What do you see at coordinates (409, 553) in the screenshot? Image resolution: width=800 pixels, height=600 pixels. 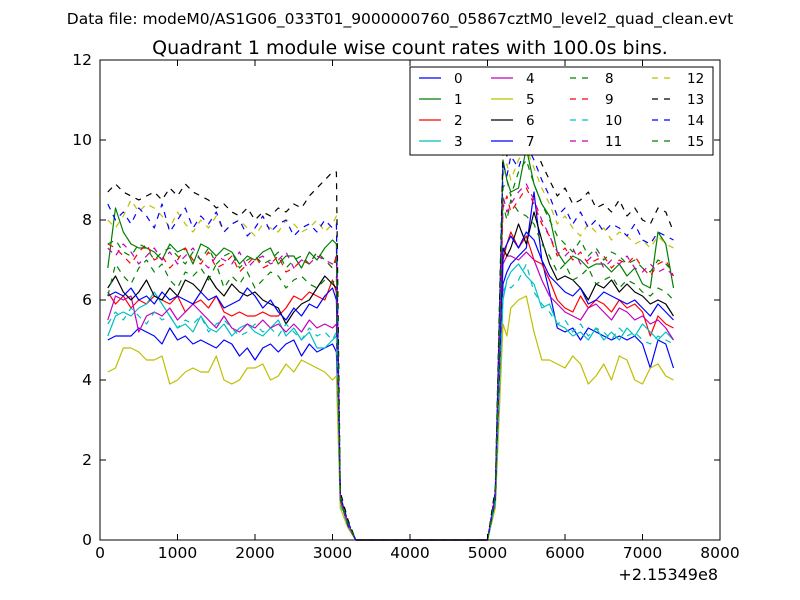 I see `x-tick-label: 4000` at bounding box center [409, 553].